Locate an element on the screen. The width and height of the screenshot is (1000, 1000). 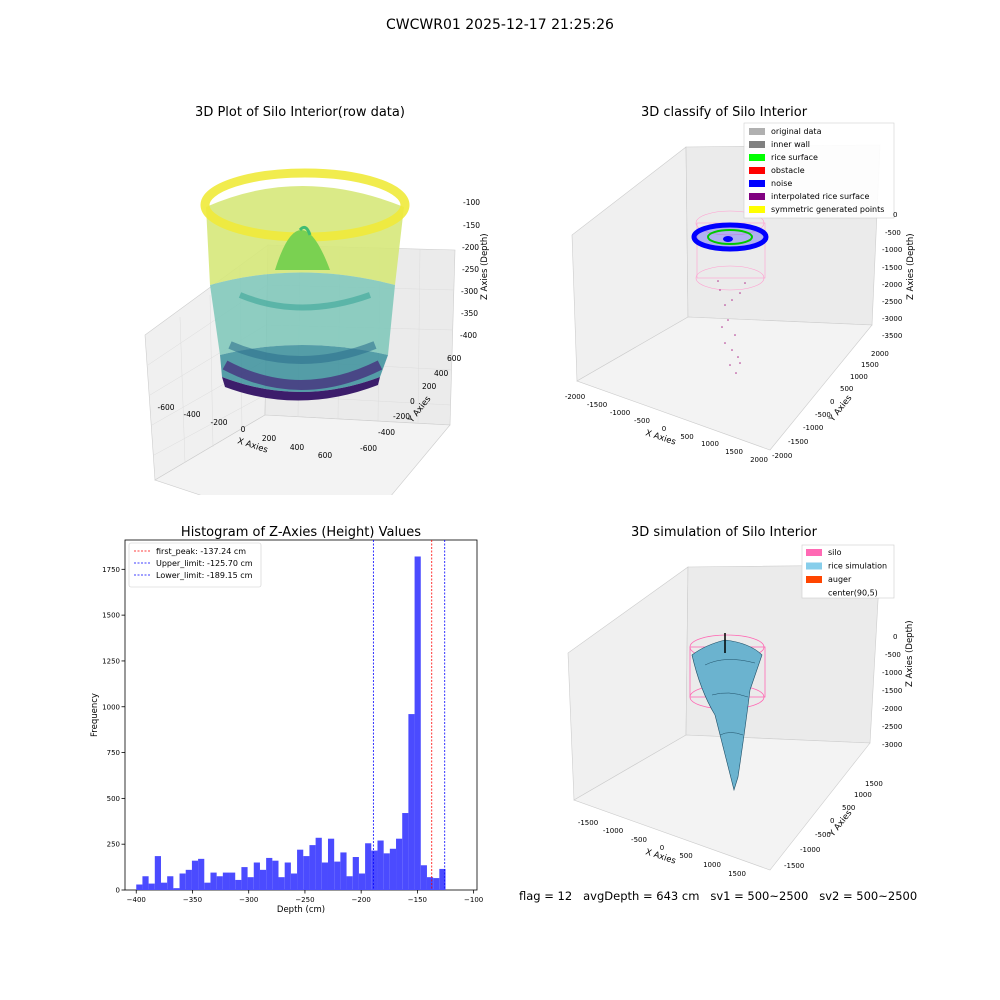
classify-z-label: Z Axies (Depth) is located at coordinates (911, 266).